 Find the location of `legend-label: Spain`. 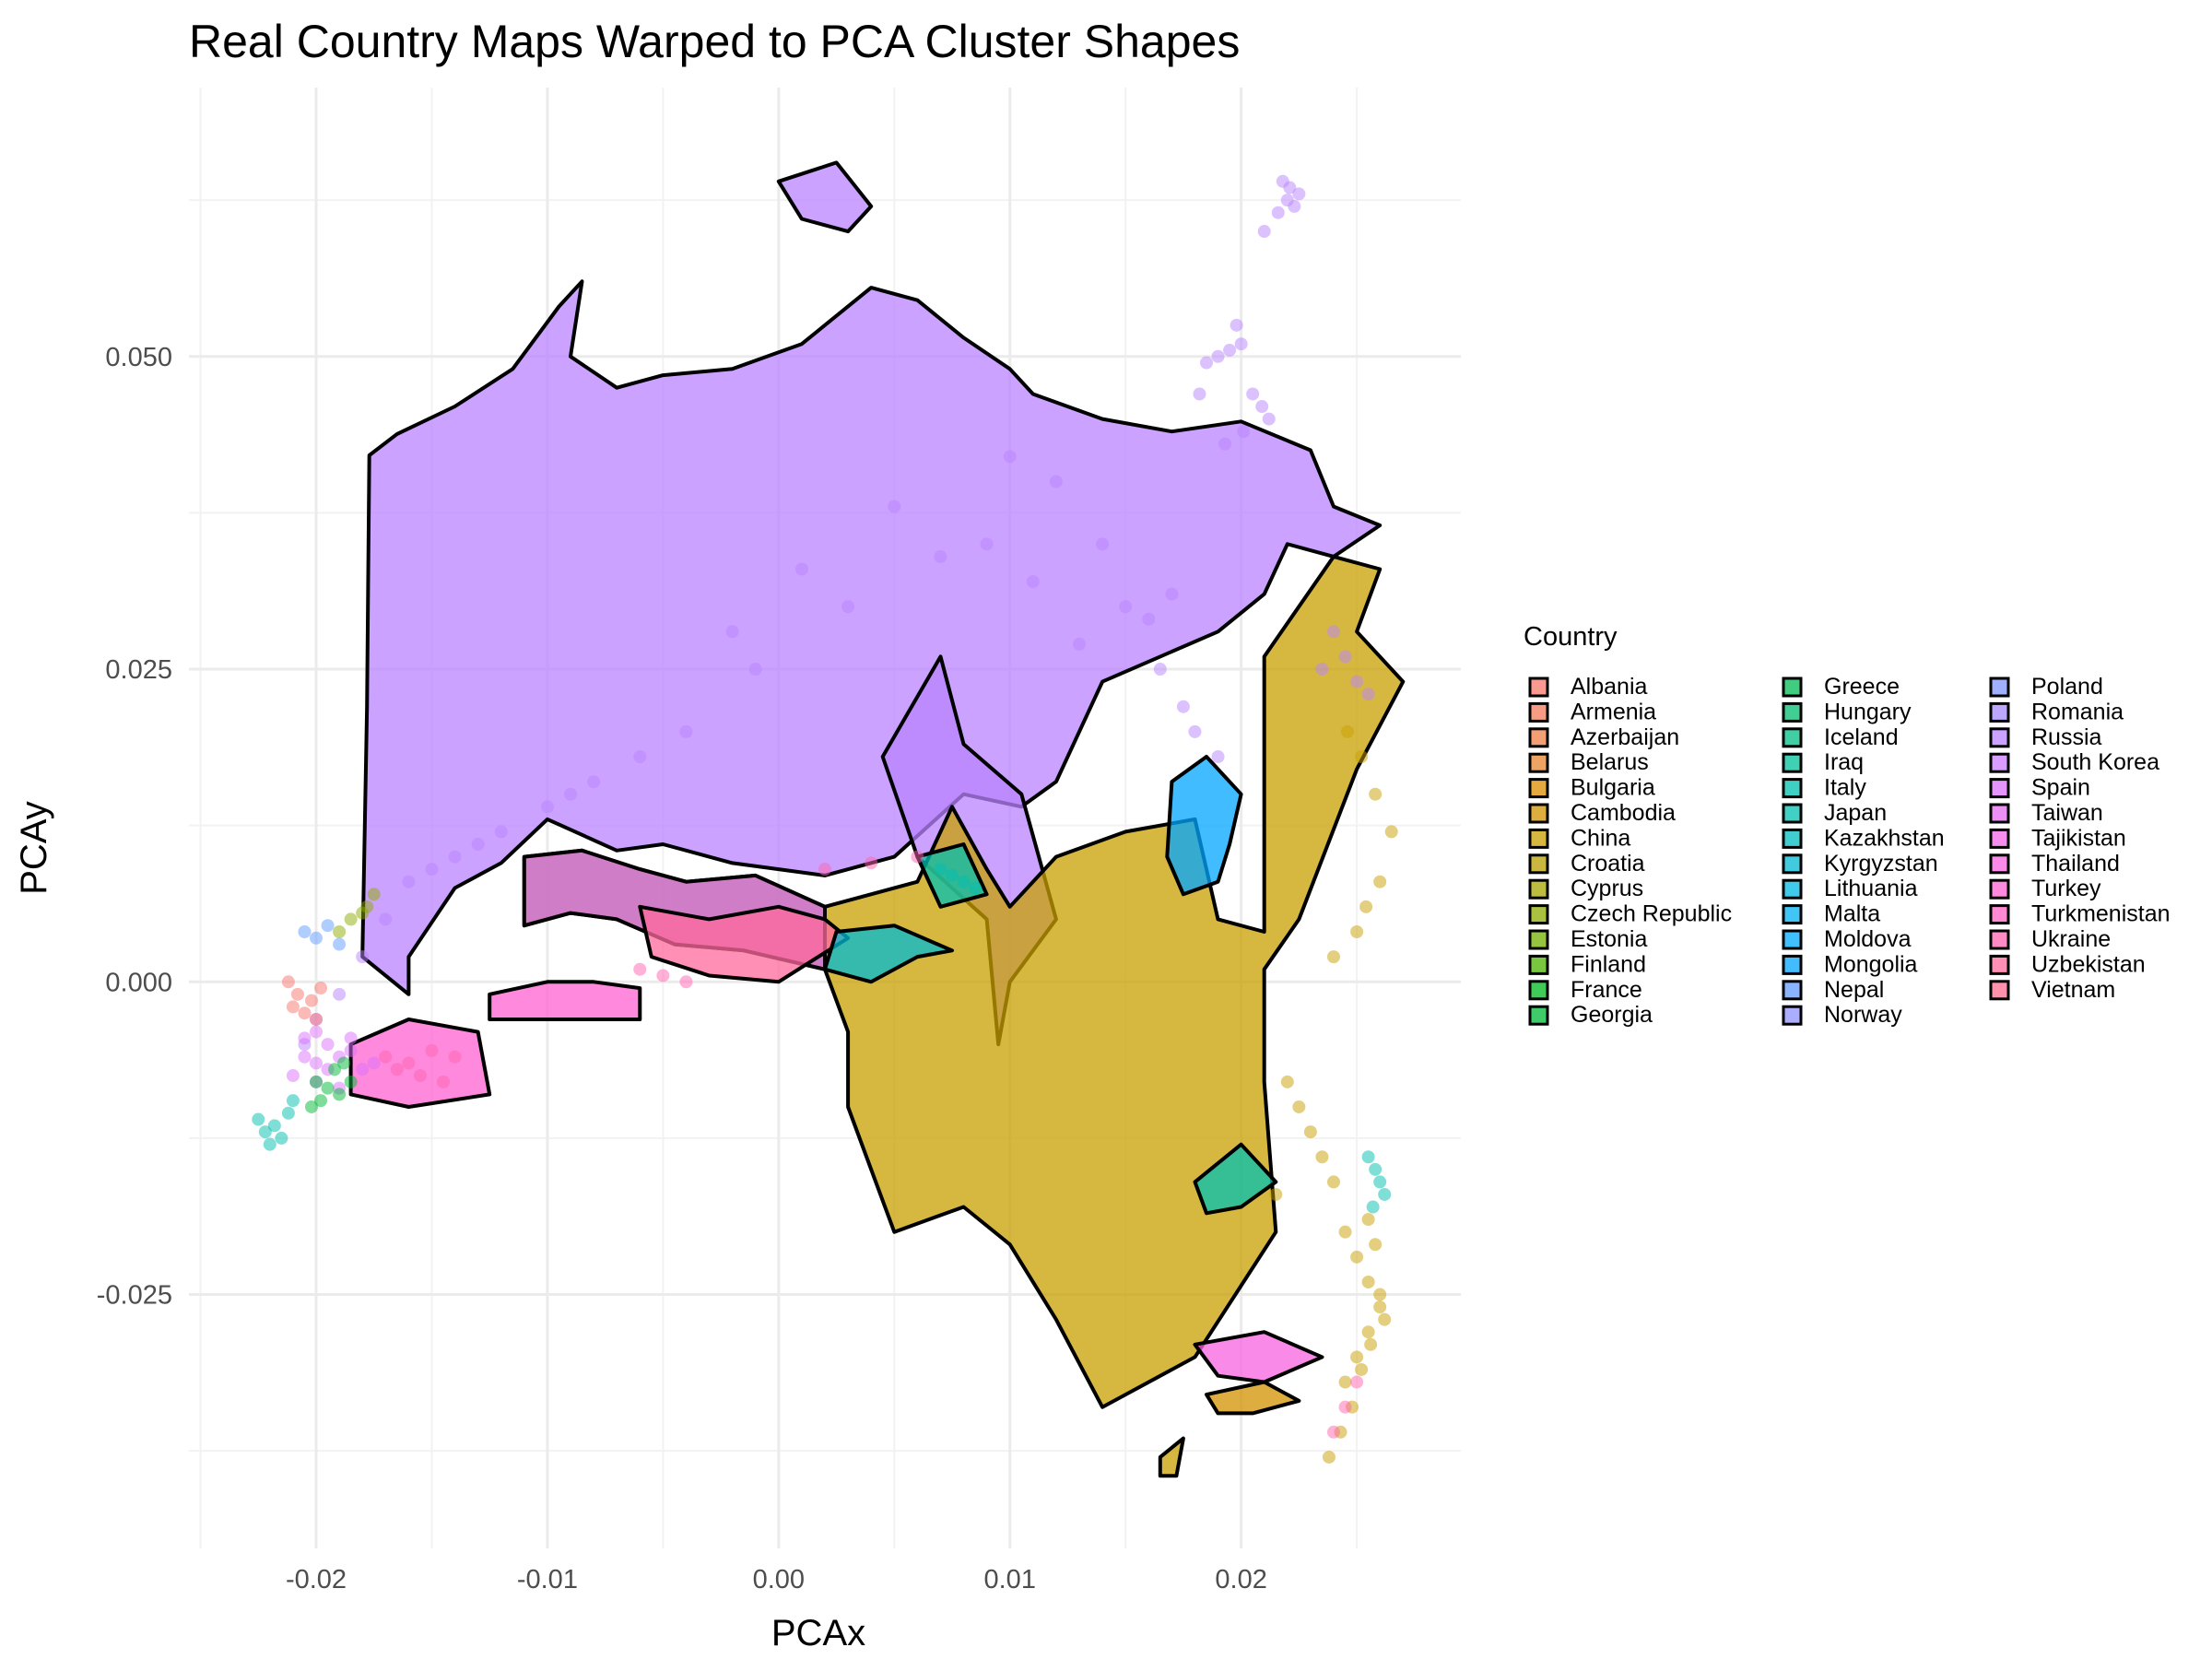

legend-label: Spain is located at coordinates (2060, 788).